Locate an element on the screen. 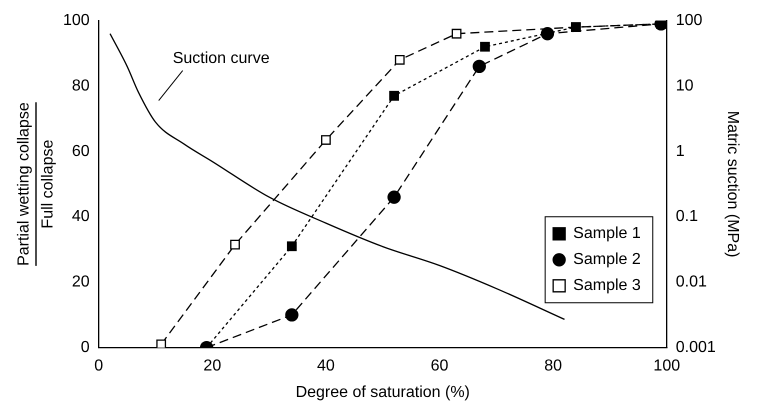  y2-tick-label: 0.001 is located at coordinates (696, 347).